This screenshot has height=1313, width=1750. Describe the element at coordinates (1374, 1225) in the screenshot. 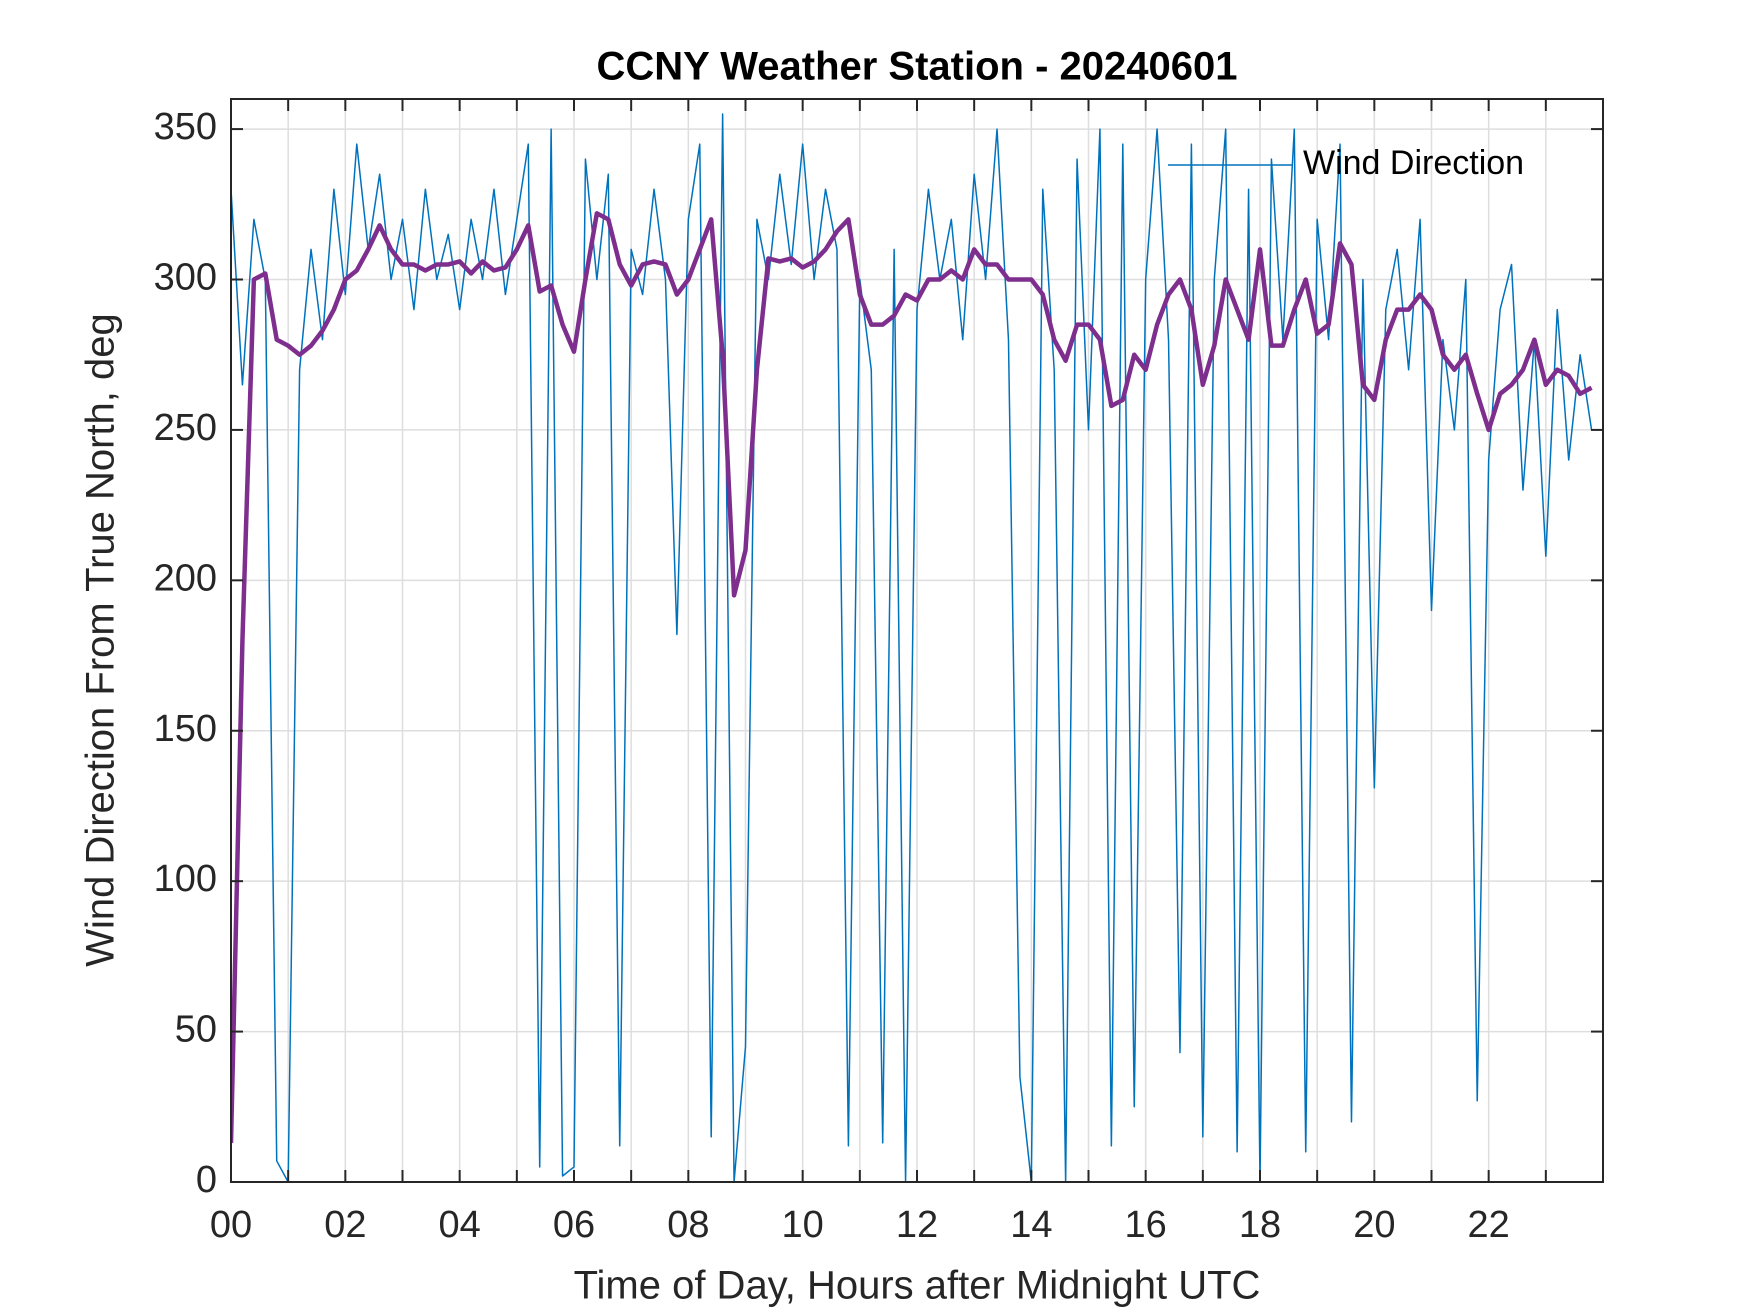

I see `x-tick-label: 20` at that location.